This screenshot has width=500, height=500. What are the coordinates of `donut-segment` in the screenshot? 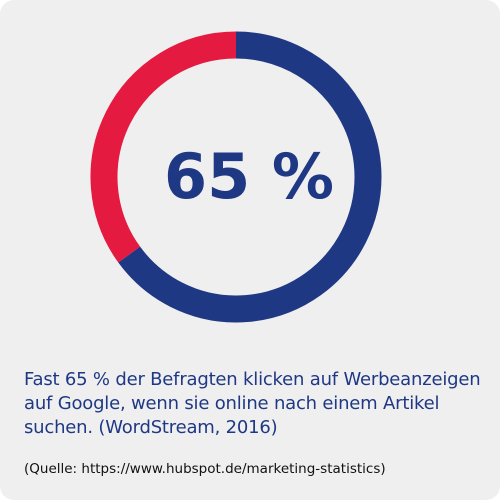 It's located at (163, 147).